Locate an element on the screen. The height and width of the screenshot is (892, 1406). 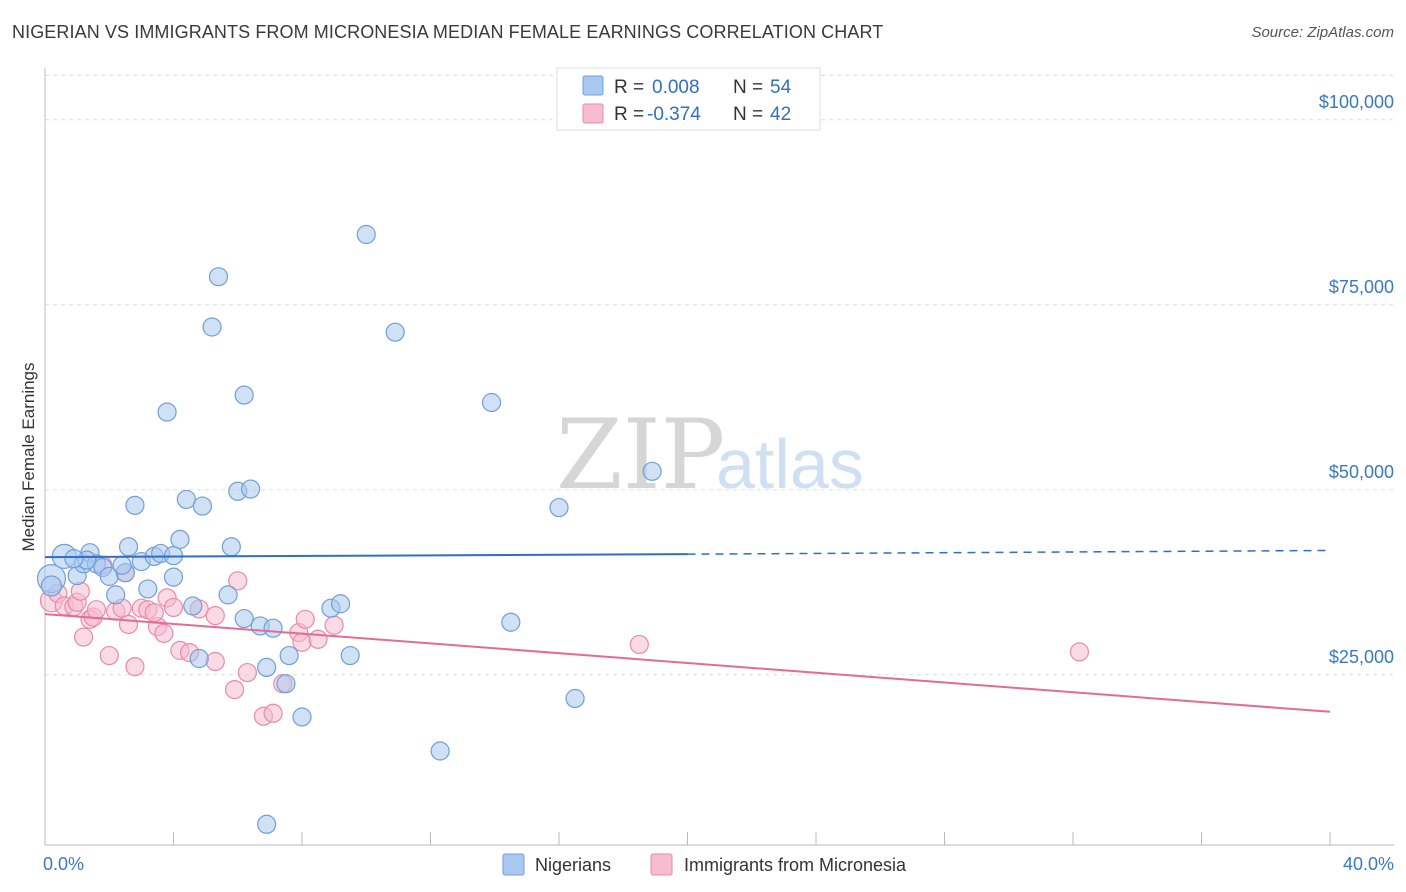
micronesia-points is located at coordinates (564, 640).